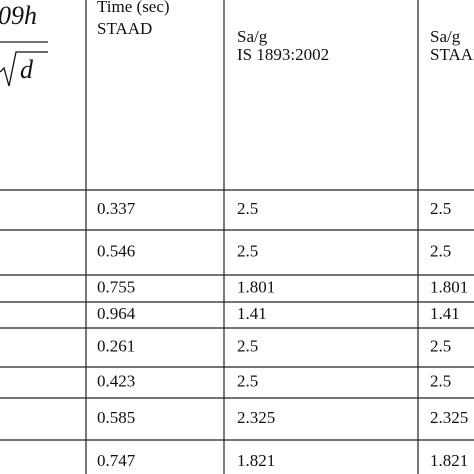 Image resolution: width=474 pixels, height=474 pixels. I want to click on cell-text: 0.546, so click(116, 250).